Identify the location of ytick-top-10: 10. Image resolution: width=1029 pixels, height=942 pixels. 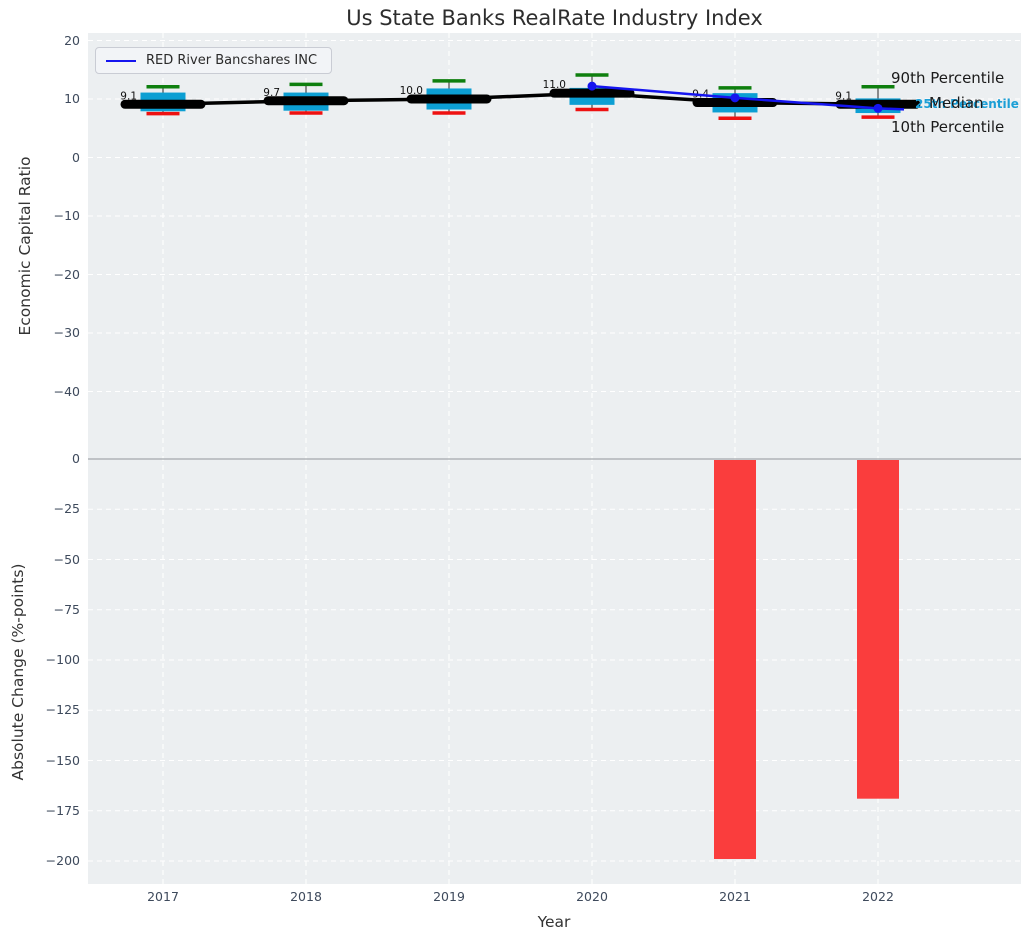
(72, 98).